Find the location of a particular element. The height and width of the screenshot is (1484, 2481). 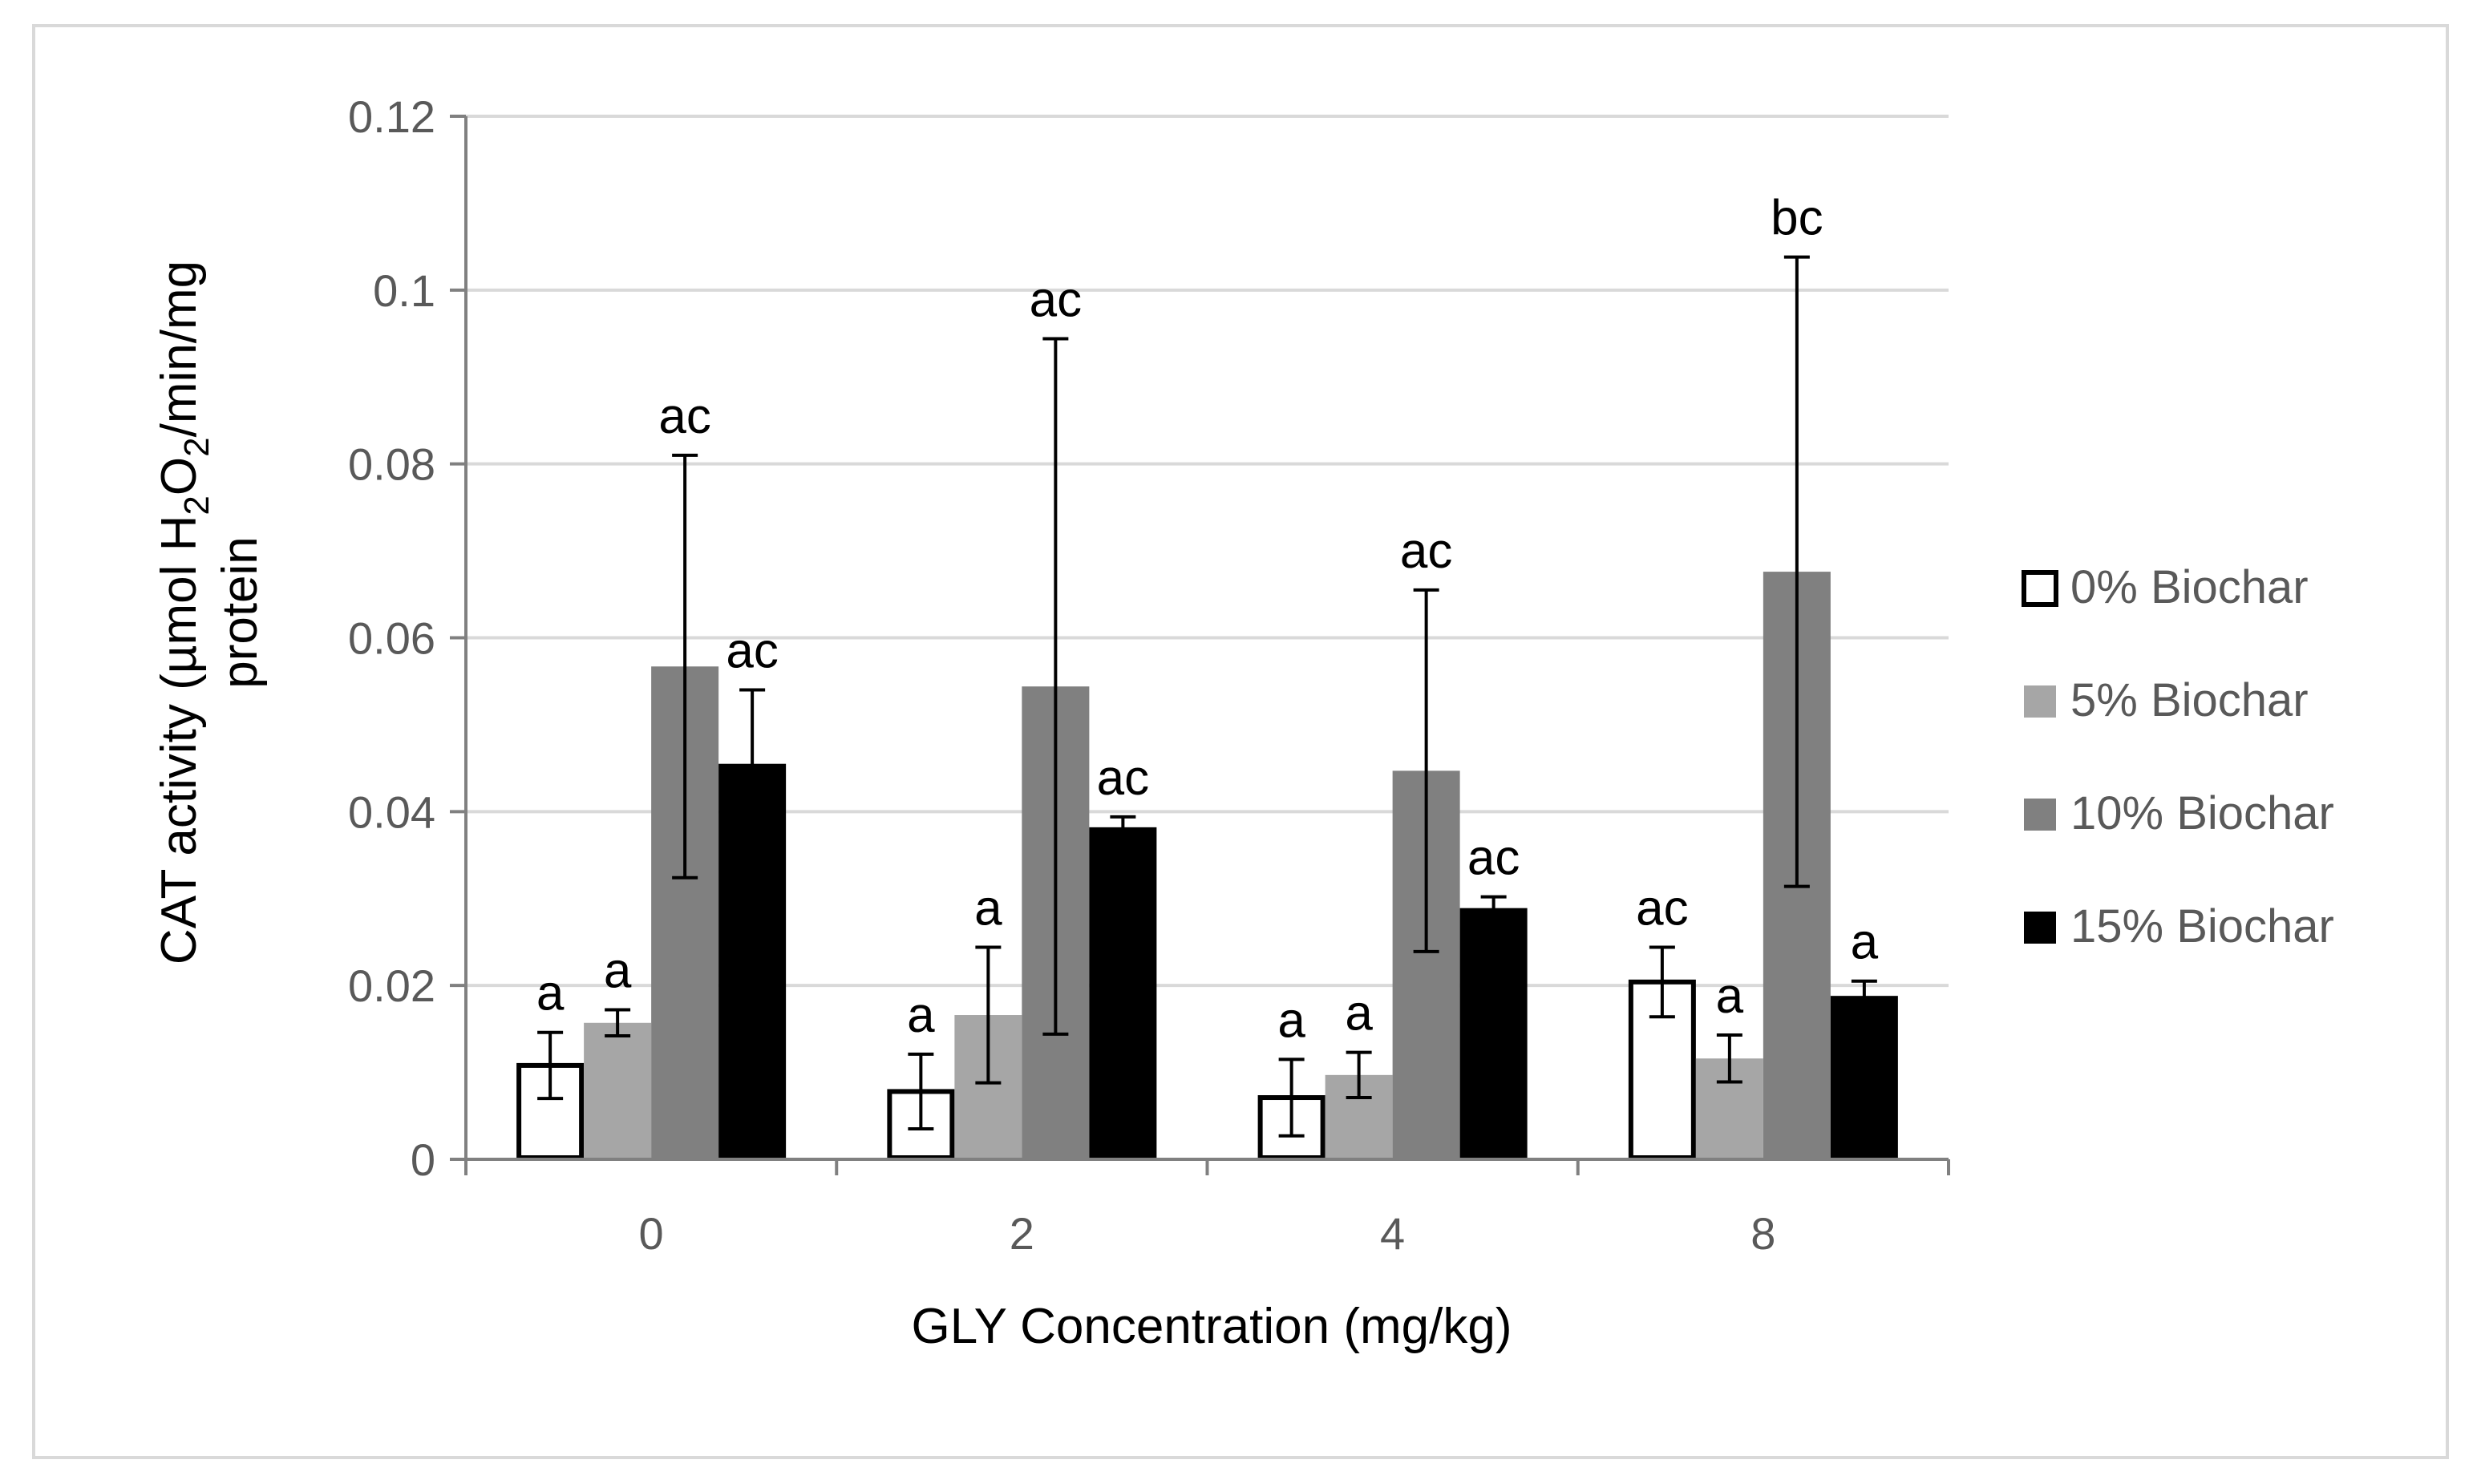

y-tick-label: 0.08 is located at coordinates (391, 465).